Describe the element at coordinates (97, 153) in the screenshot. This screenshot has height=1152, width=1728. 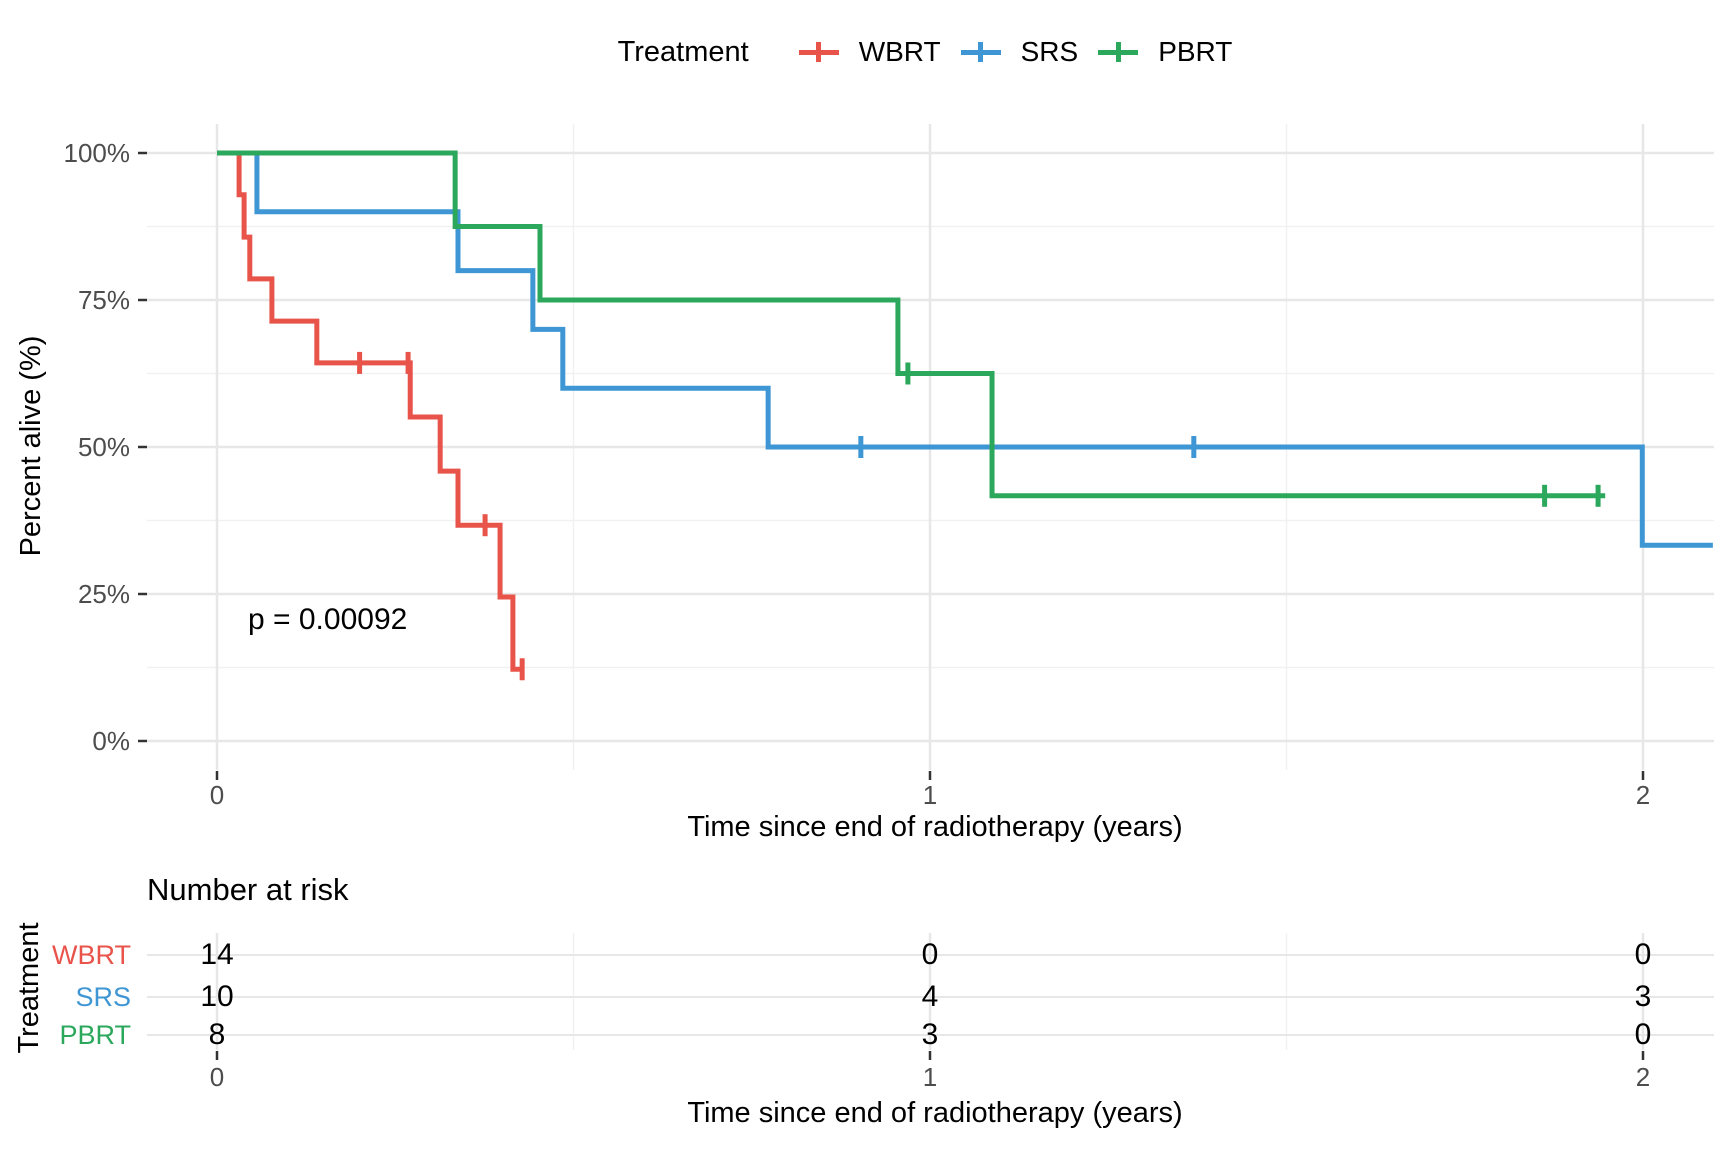
I see `y-tick-label: 100%` at that location.